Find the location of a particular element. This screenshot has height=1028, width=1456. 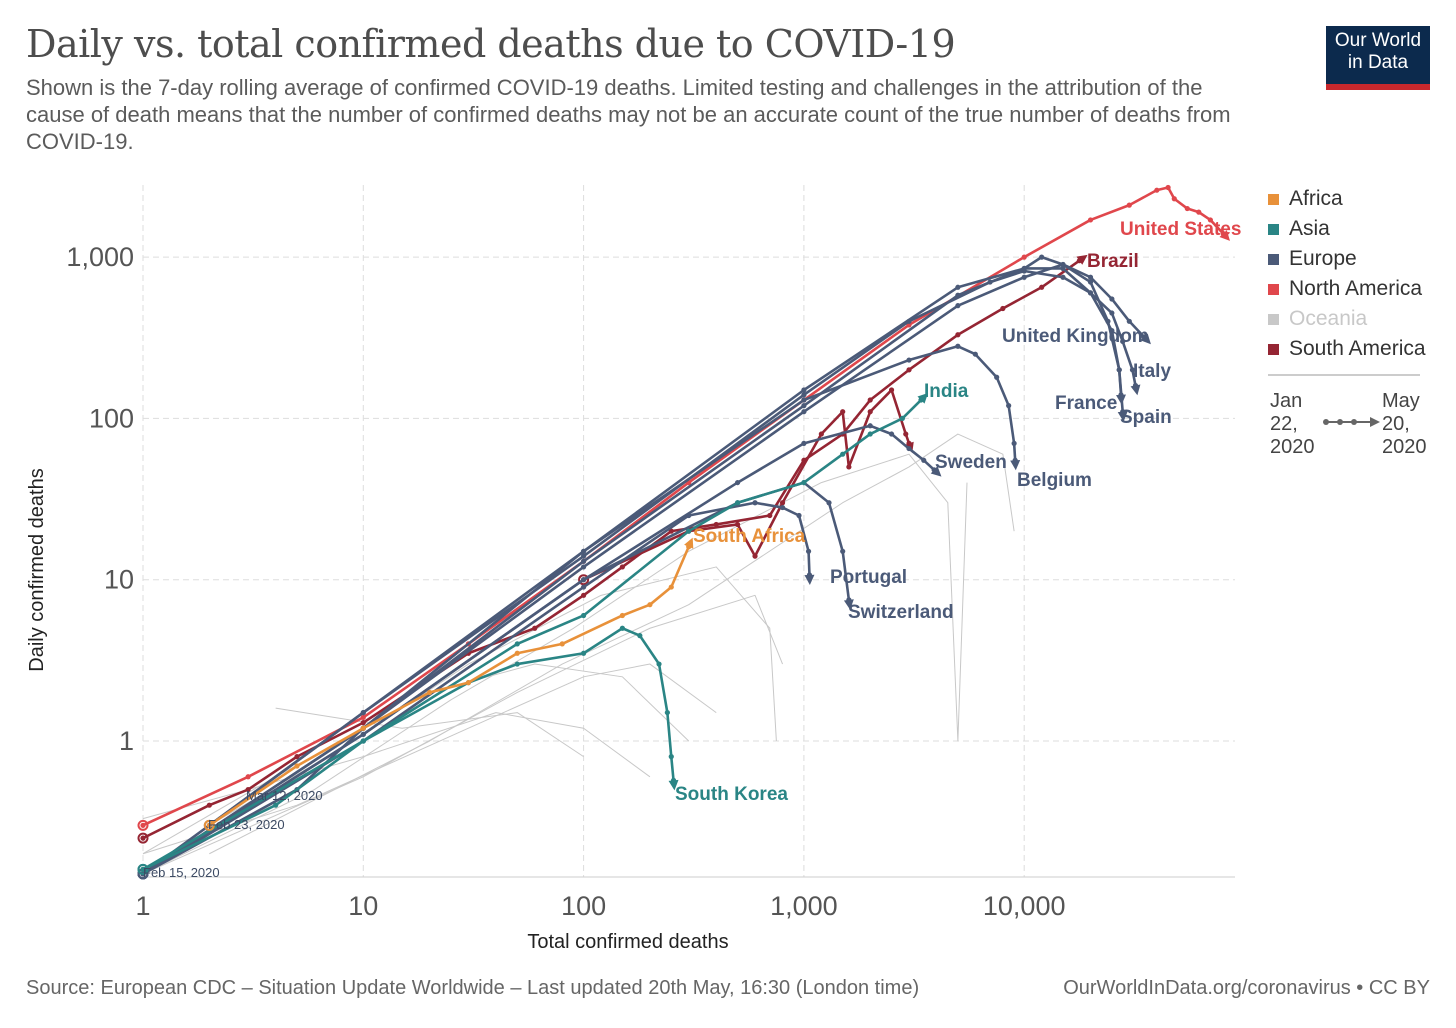

date-annotation: Feb 15, 2020 is located at coordinates (181, 872).